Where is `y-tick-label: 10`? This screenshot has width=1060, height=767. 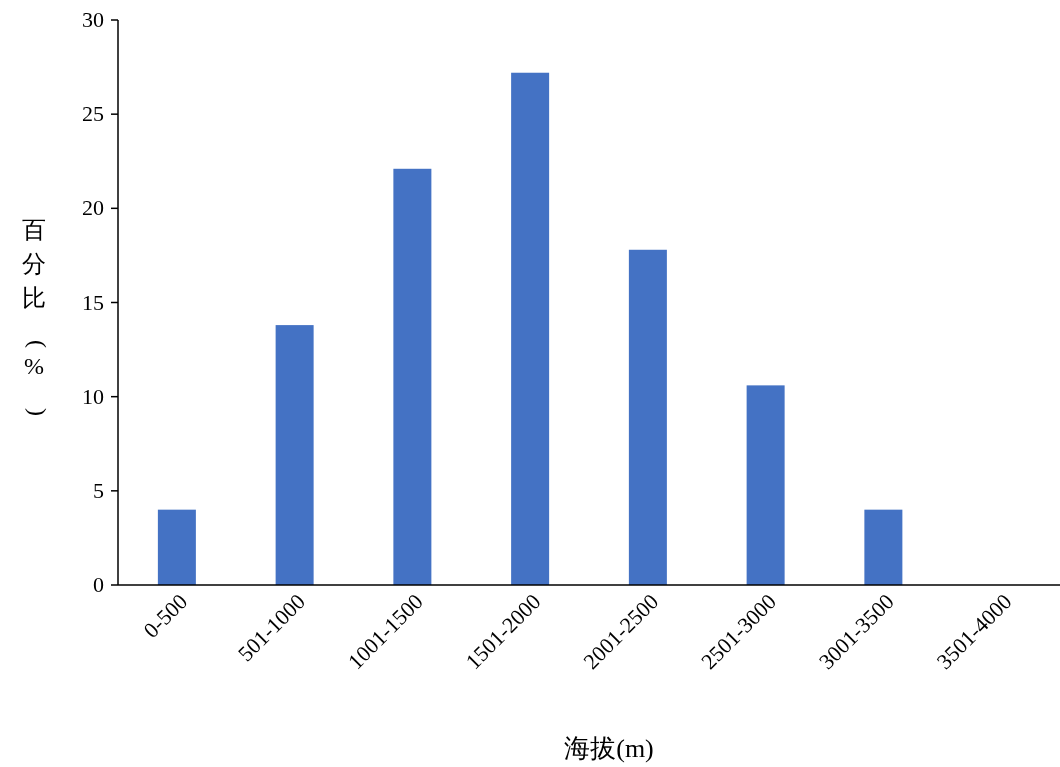
y-tick-label: 10 is located at coordinates (93, 396).